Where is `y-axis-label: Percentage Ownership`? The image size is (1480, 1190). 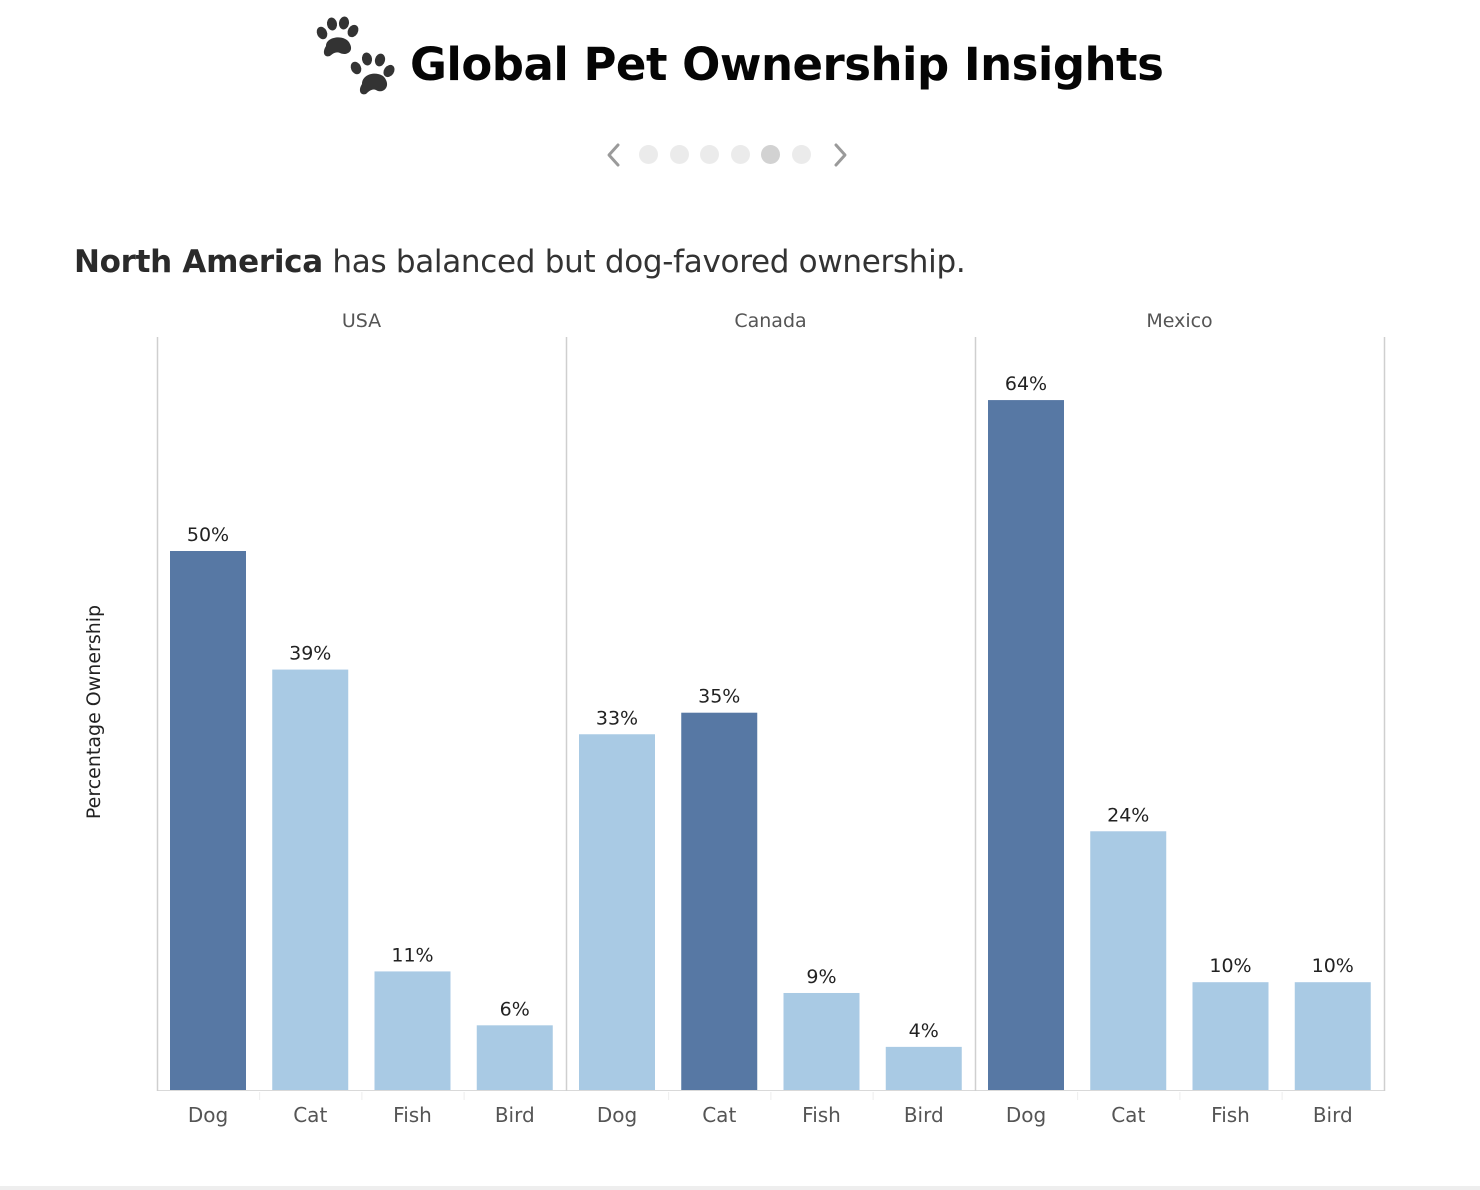 y-axis-label: Percentage Ownership is located at coordinates (94, 712).